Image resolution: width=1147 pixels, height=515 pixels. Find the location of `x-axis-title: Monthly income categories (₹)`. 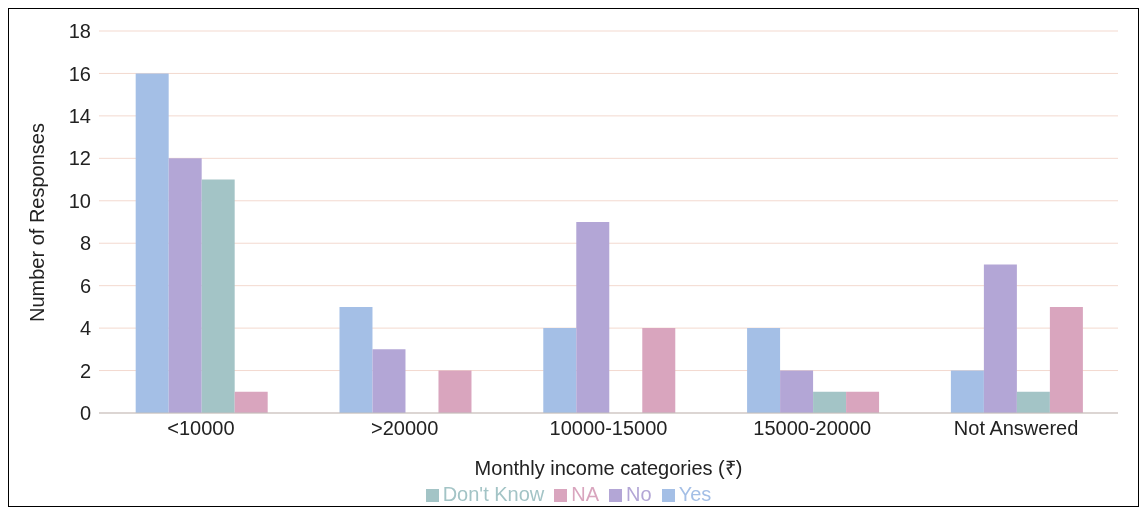

x-axis-title: Monthly income categories (₹) is located at coordinates (608, 468).